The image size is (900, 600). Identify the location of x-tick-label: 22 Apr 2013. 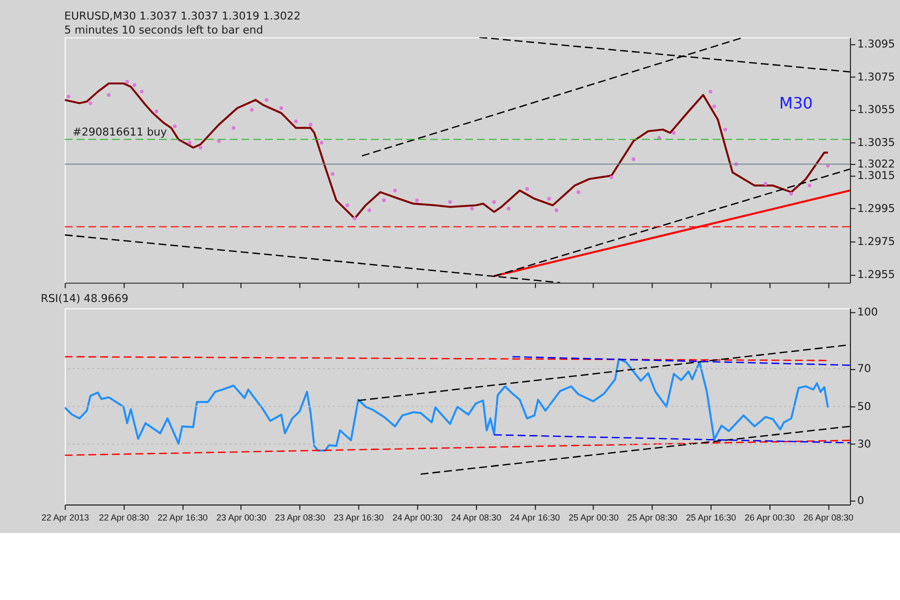
(65, 517).